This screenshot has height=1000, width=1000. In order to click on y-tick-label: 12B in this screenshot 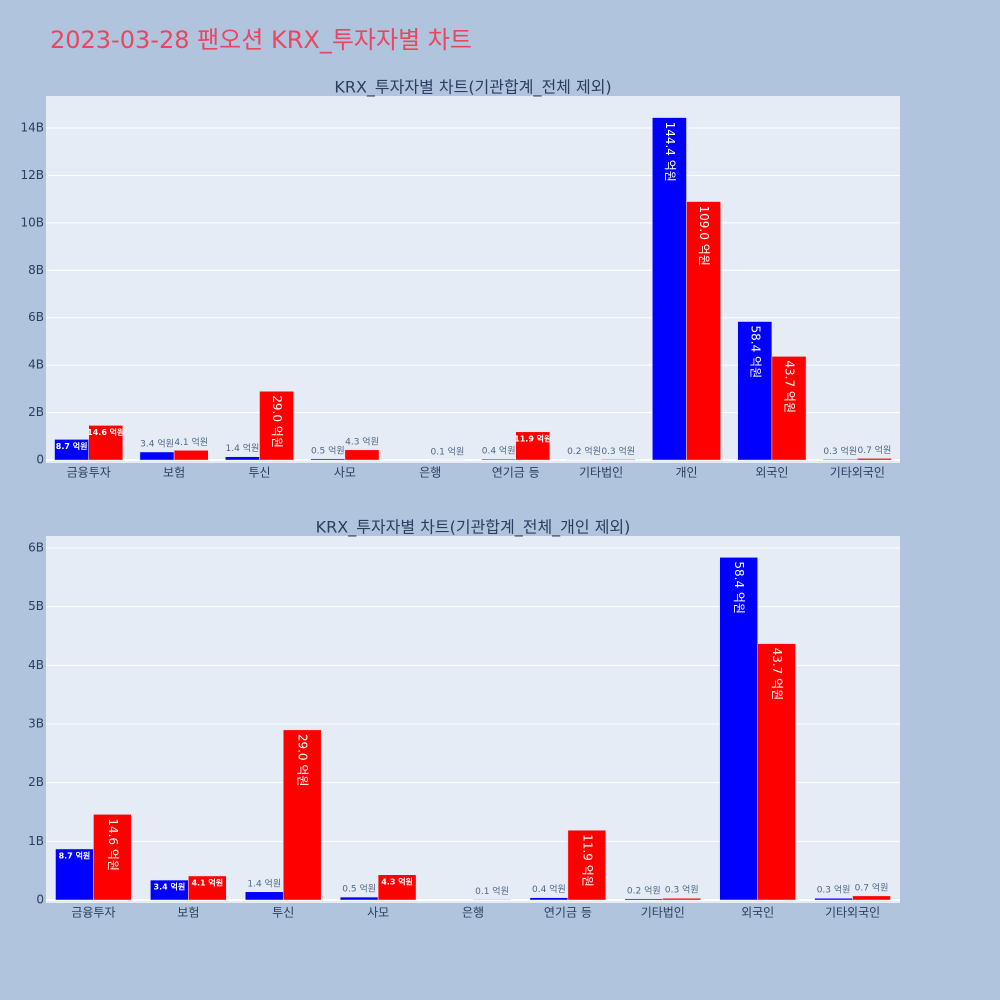, I will do `click(32, 175)`.